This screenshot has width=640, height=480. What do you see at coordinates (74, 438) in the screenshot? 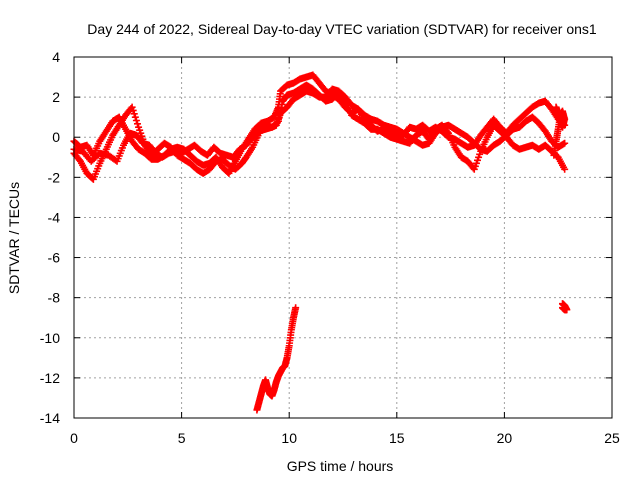
I see `x-tick-label: 0` at bounding box center [74, 438].